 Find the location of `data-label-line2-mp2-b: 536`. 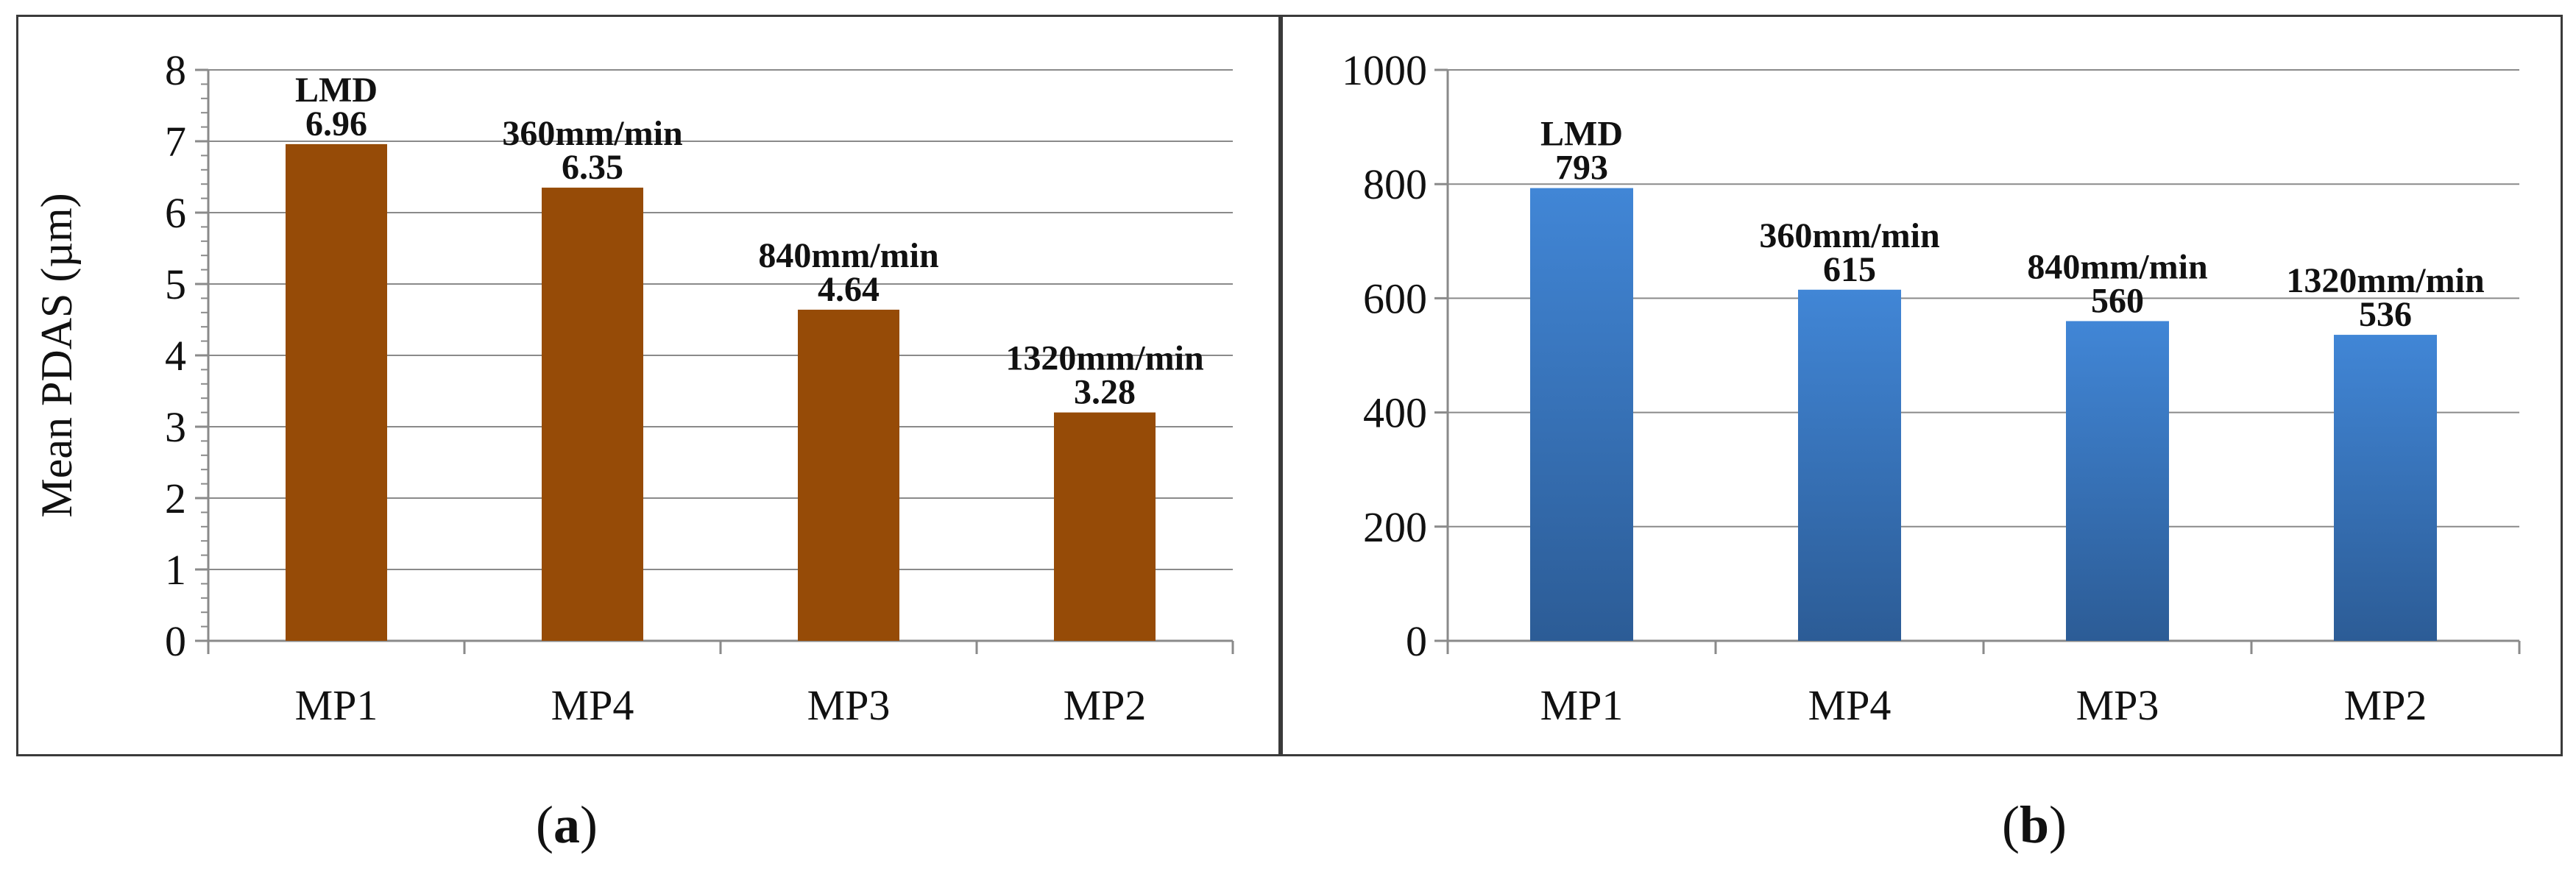

data-label-line2-mp2-b: 536 is located at coordinates (2385, 314).